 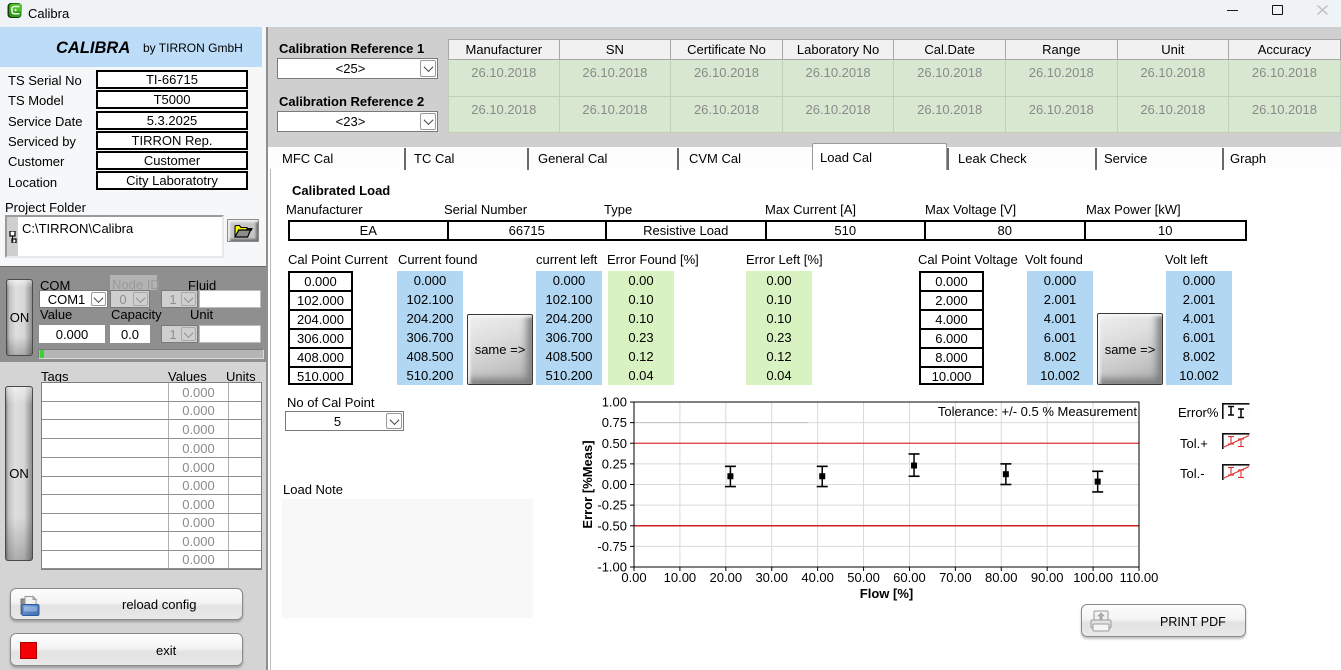 I want to click on svg-text: 10.00, so click(x=680, y=577).